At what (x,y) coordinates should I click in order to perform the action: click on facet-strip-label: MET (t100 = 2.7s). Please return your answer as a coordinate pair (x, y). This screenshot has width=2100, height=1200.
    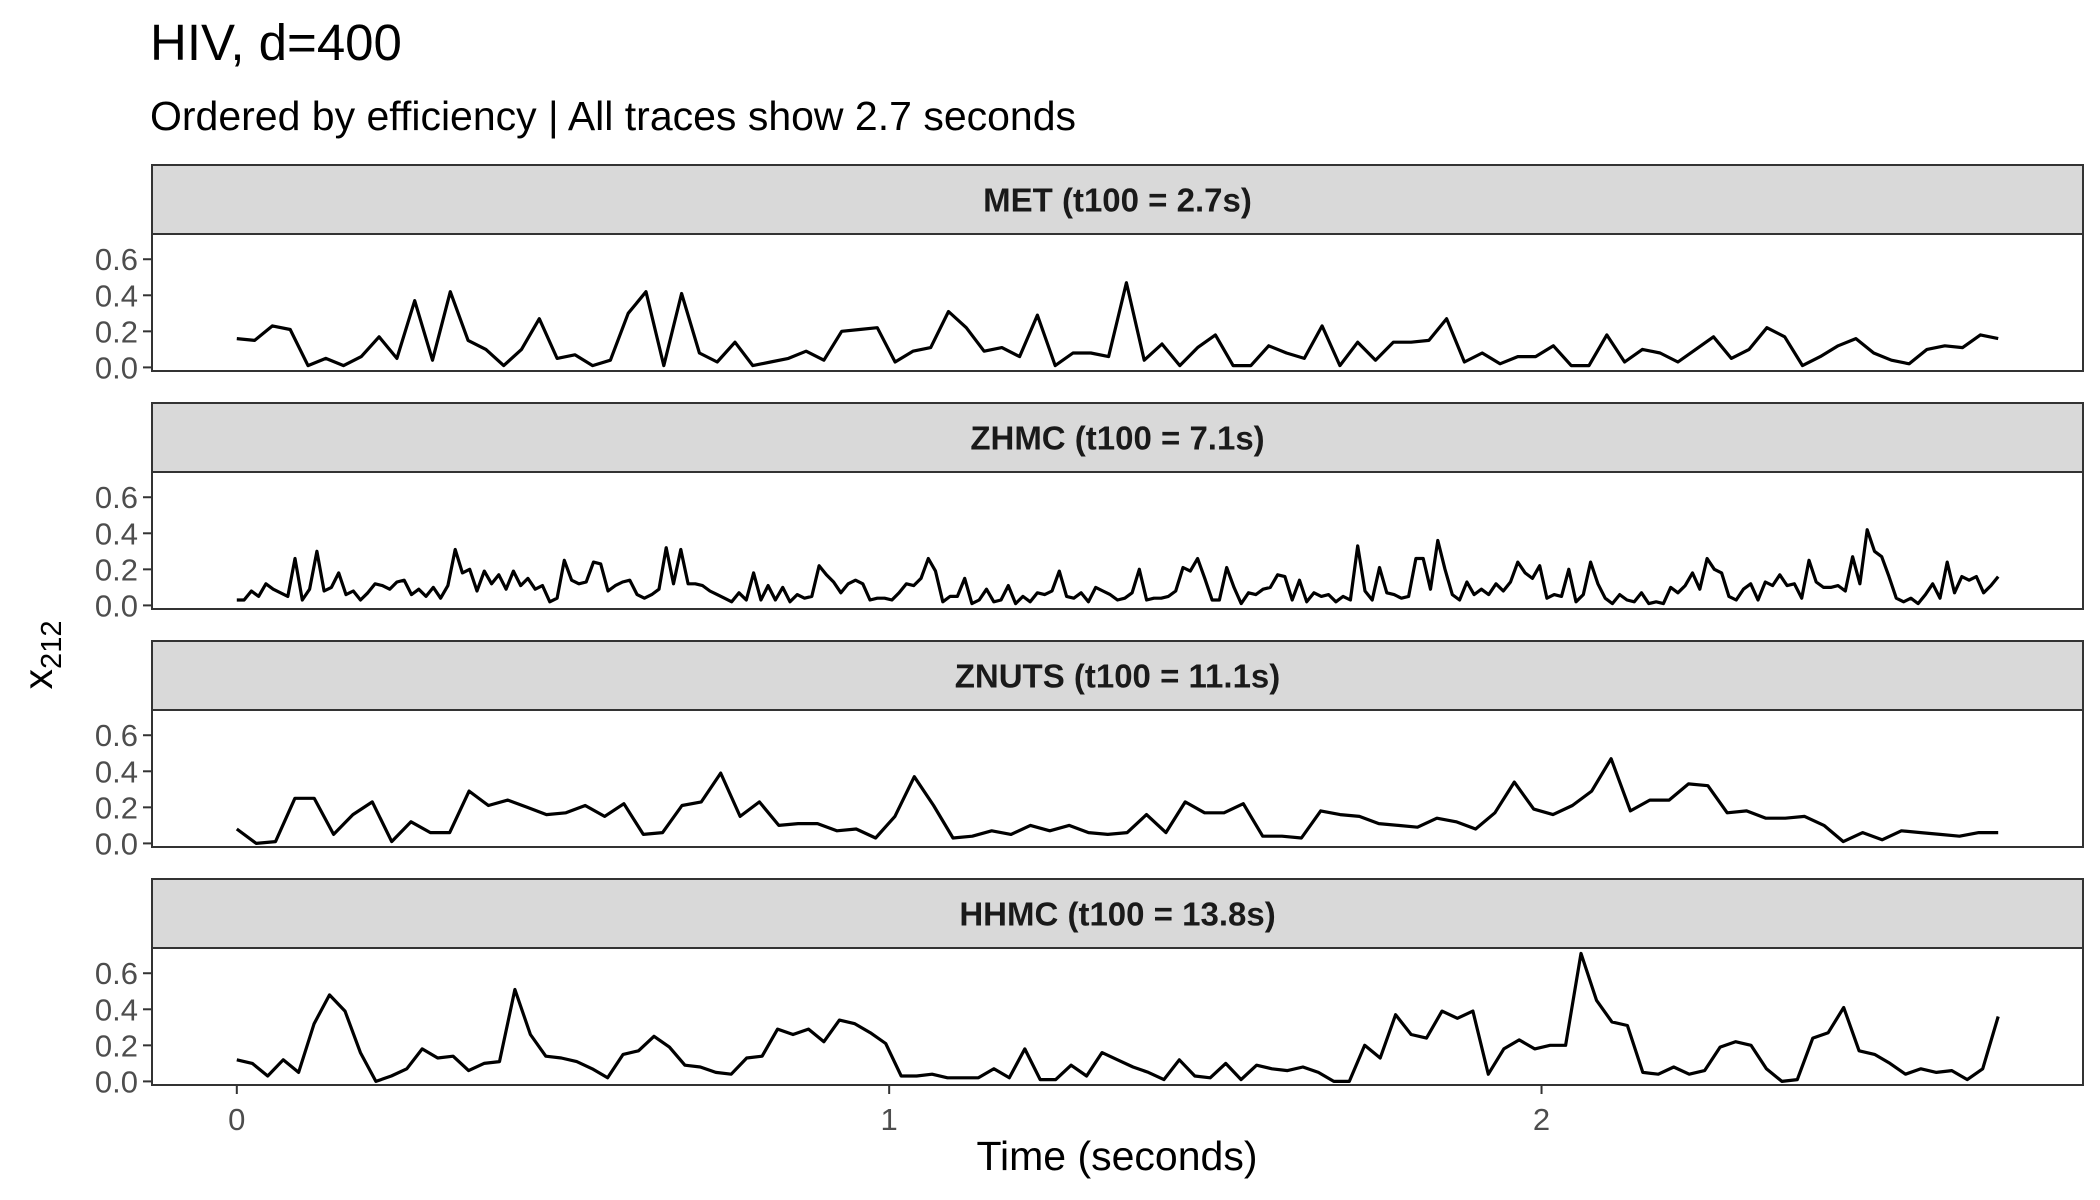
    Looking at the image, I should click on (1117, 200).